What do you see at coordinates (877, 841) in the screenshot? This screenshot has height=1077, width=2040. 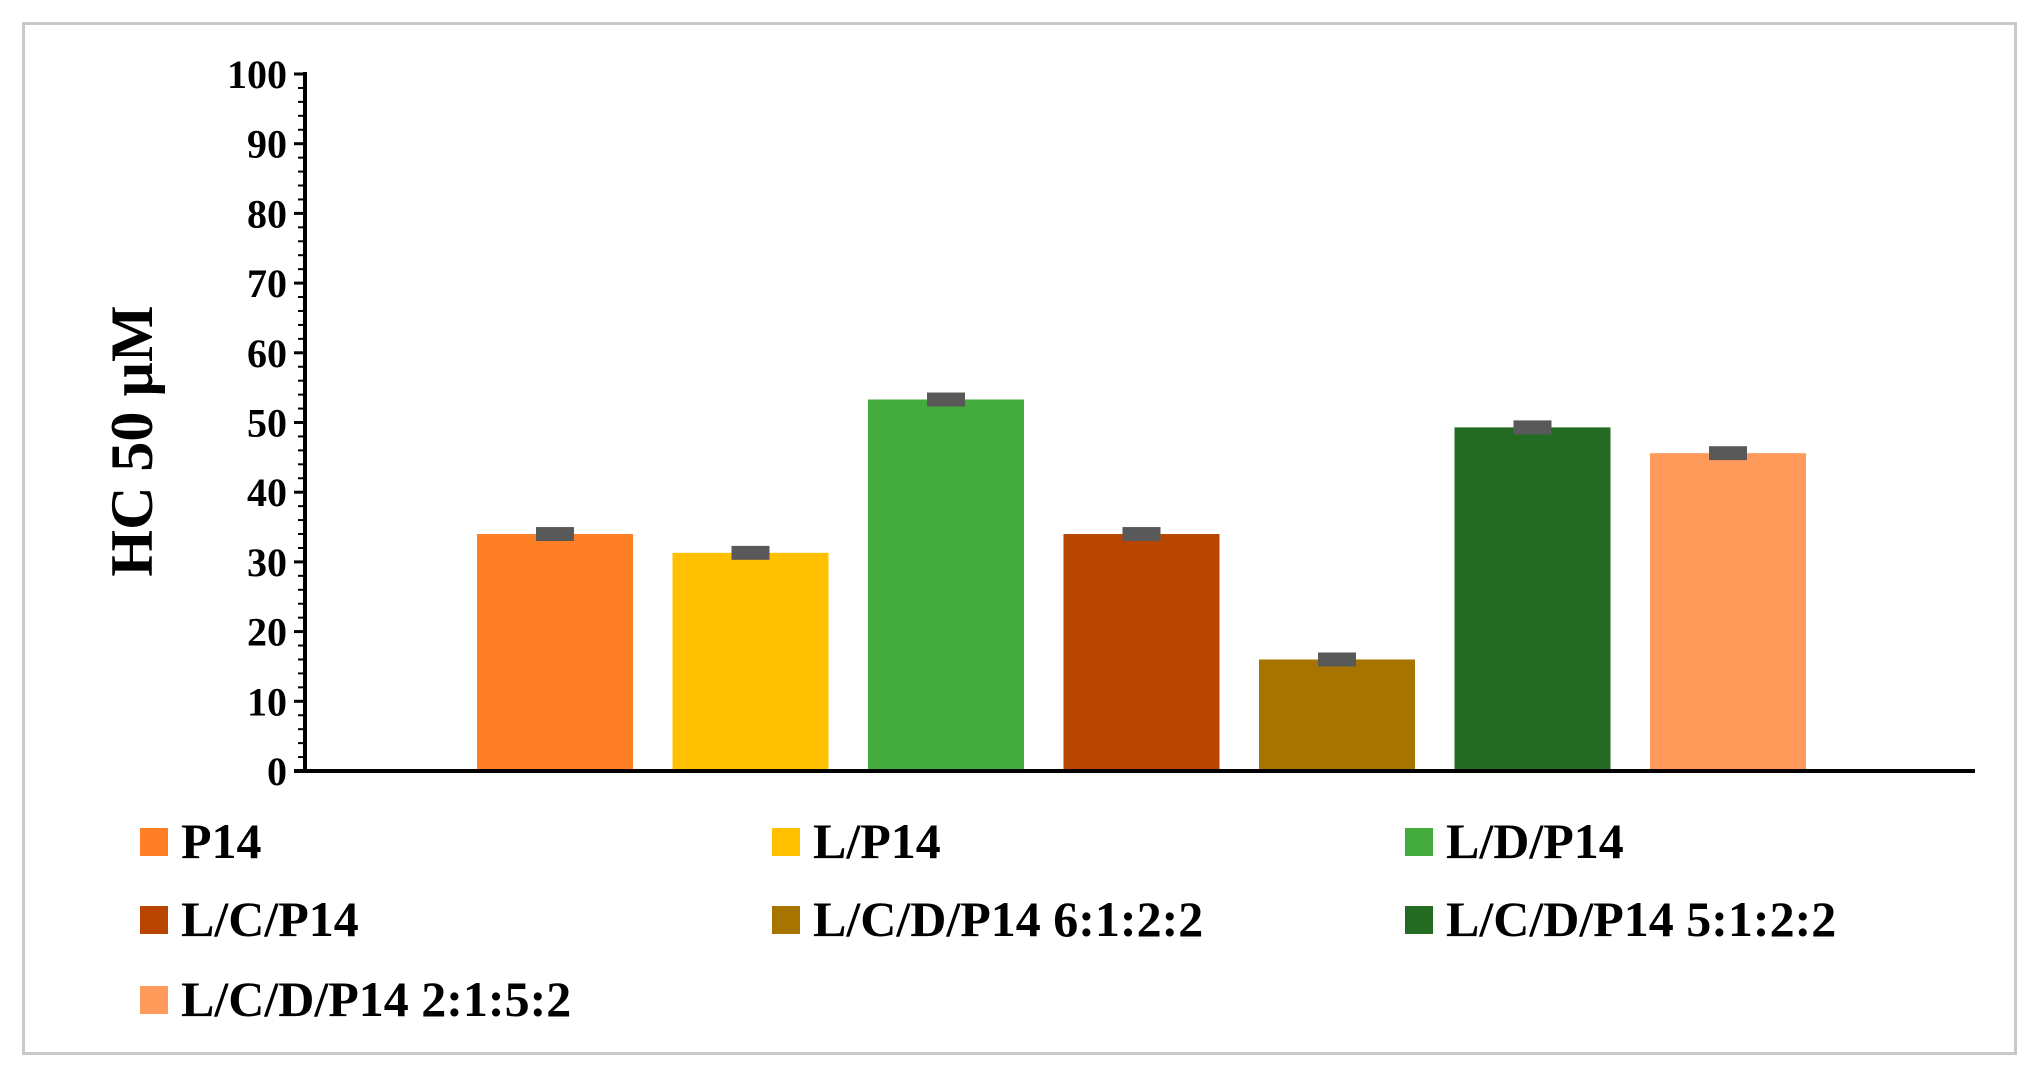 I see `legend-label: L/P14` at bounding box center [877, 841].